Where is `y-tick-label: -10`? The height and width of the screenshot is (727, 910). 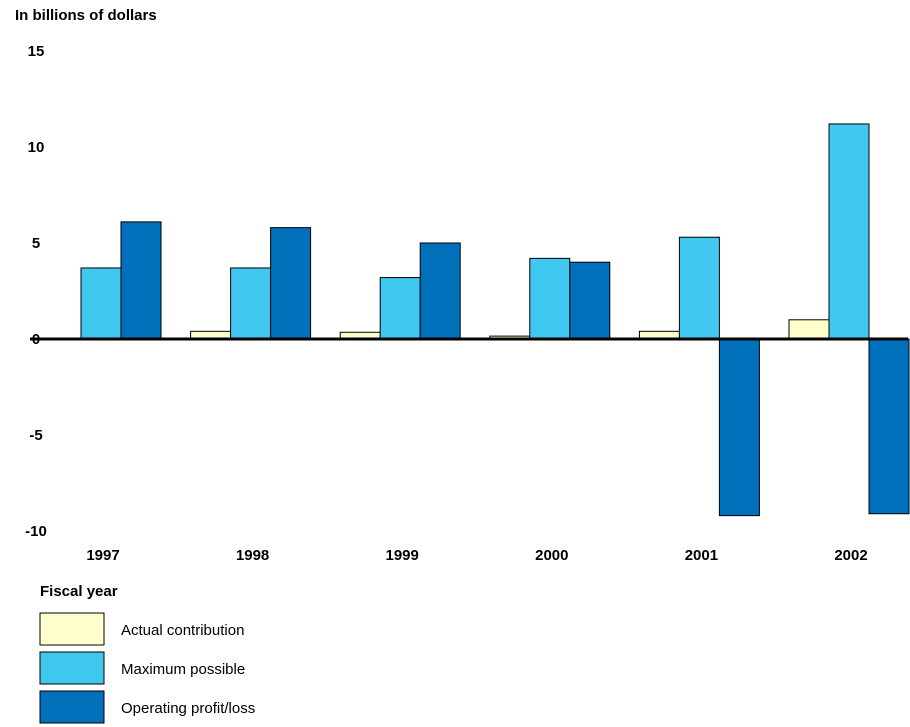
y-tick-label: -10 is located at coordinates (36, 531).